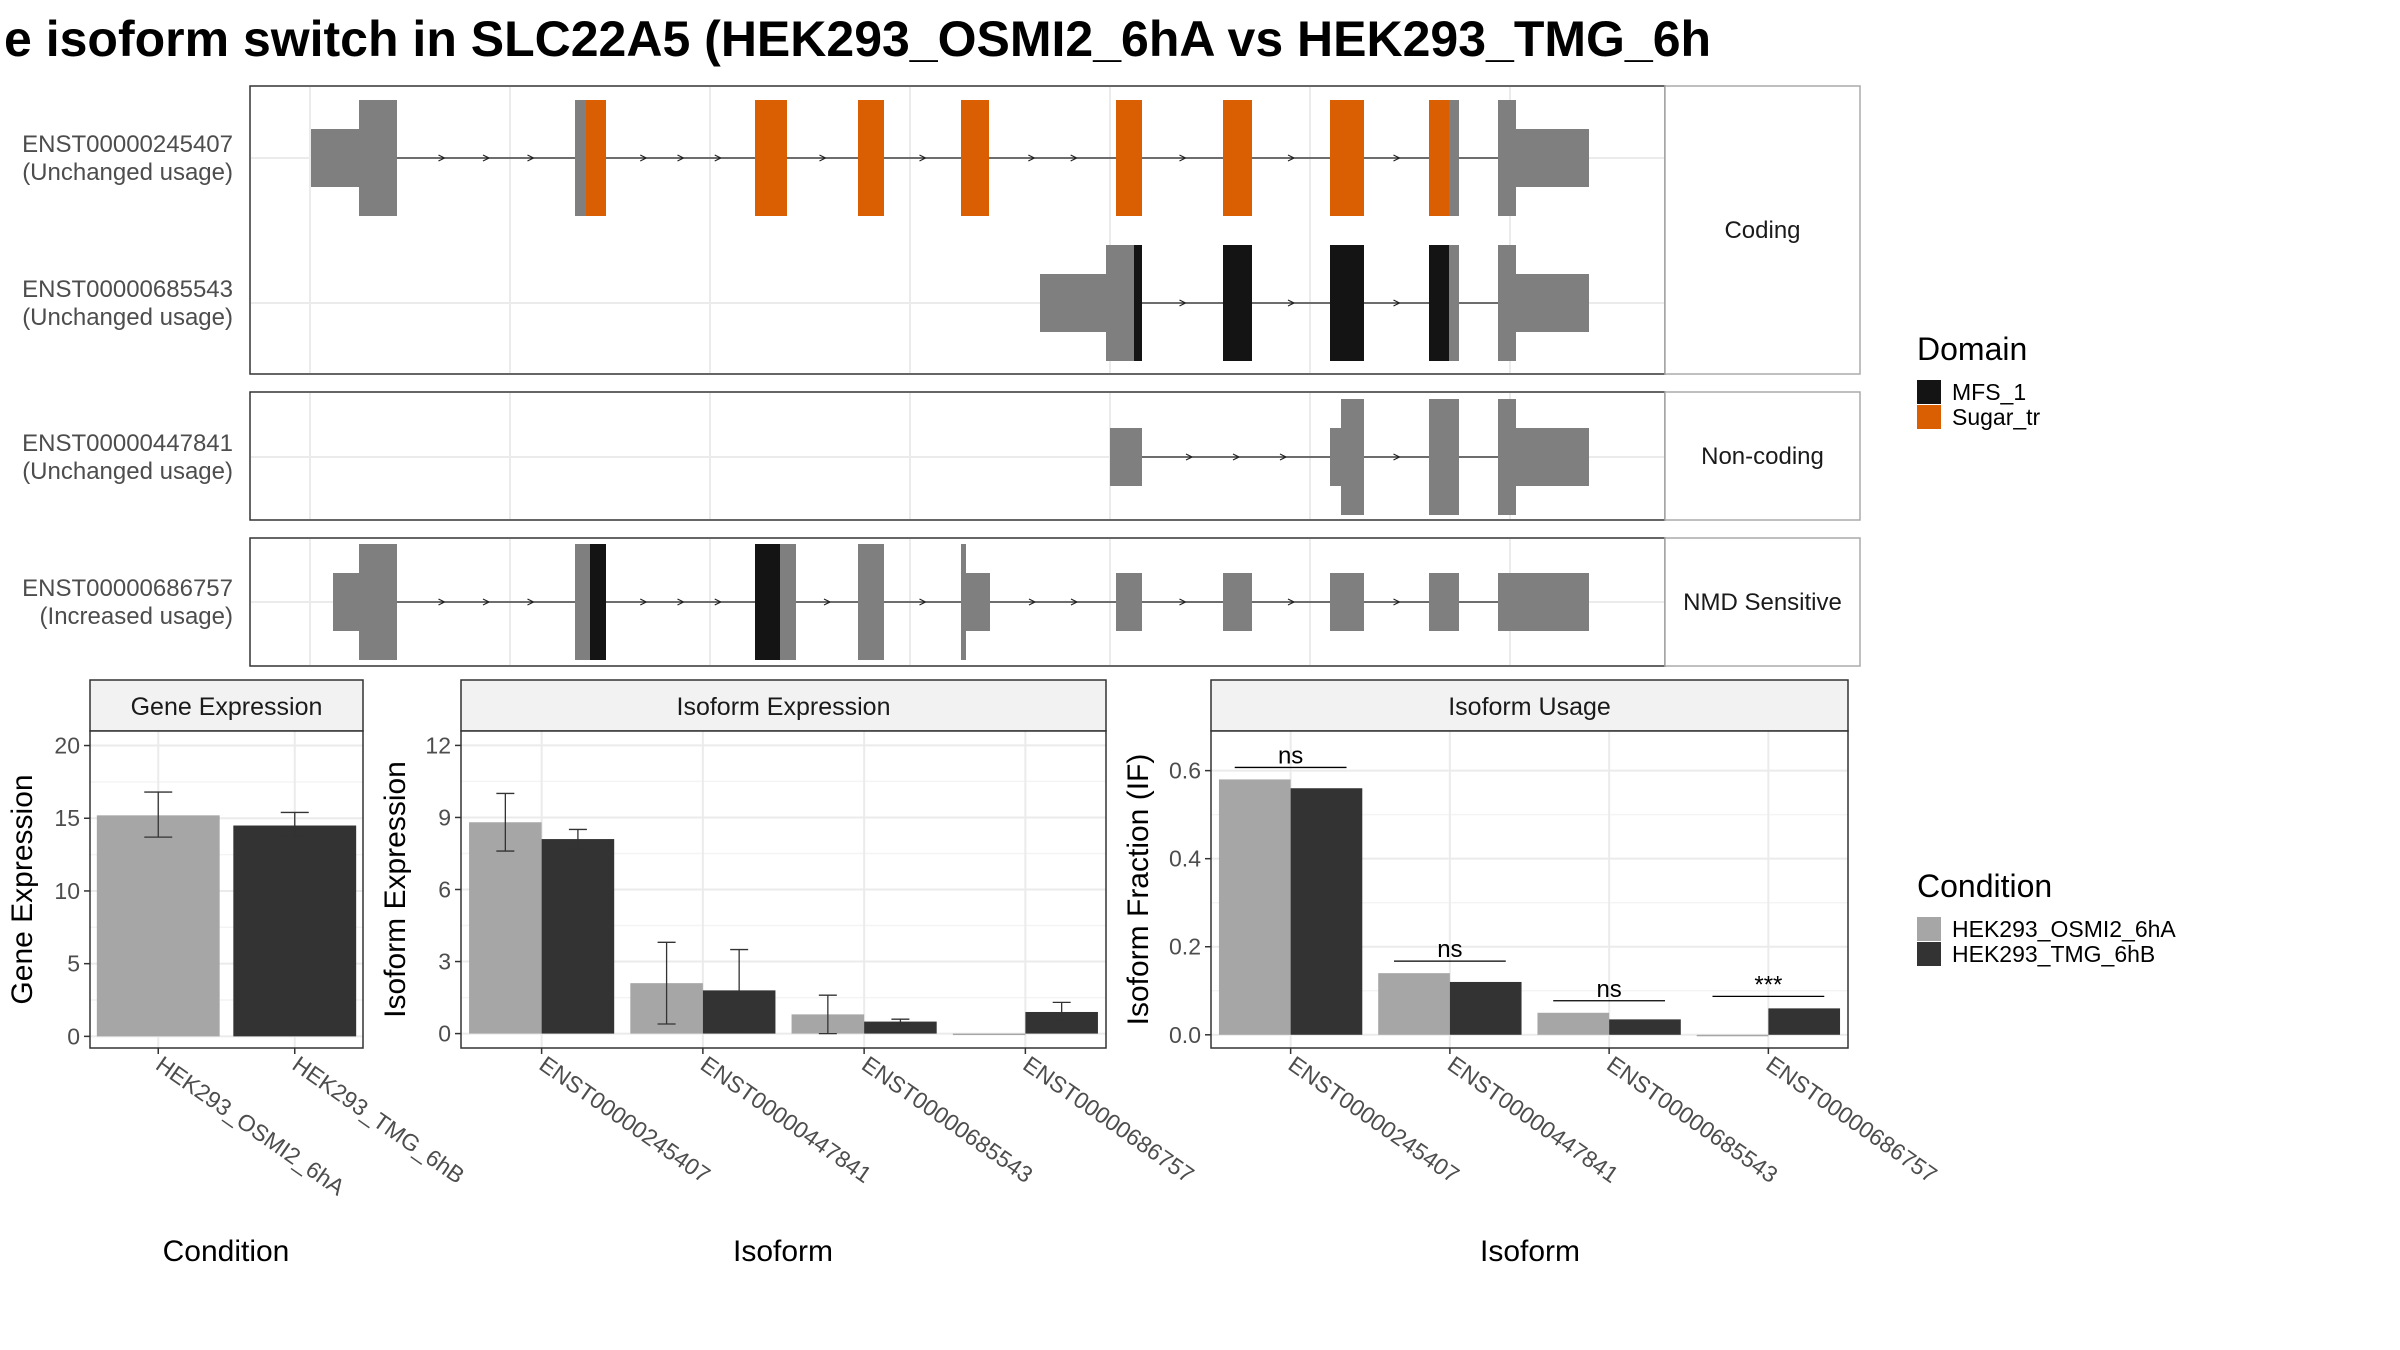  I want to click on y-tick-label: 0, so click(73, 1036).